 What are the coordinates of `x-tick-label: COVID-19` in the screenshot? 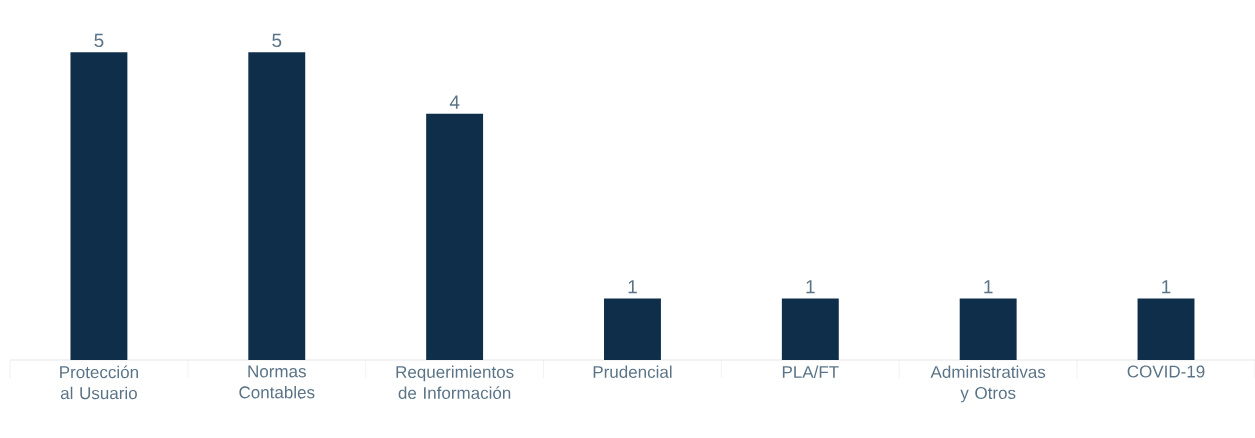 It's located at (1166, 371).